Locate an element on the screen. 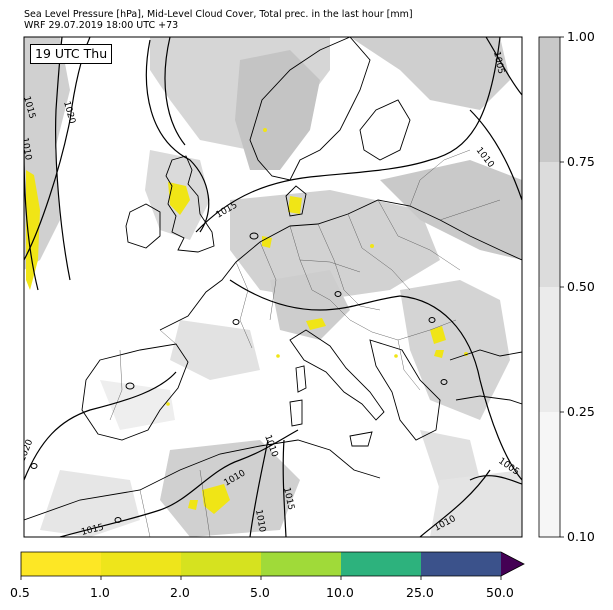  precip-tick-label: 25.0 is located at coordinates (420, 592).